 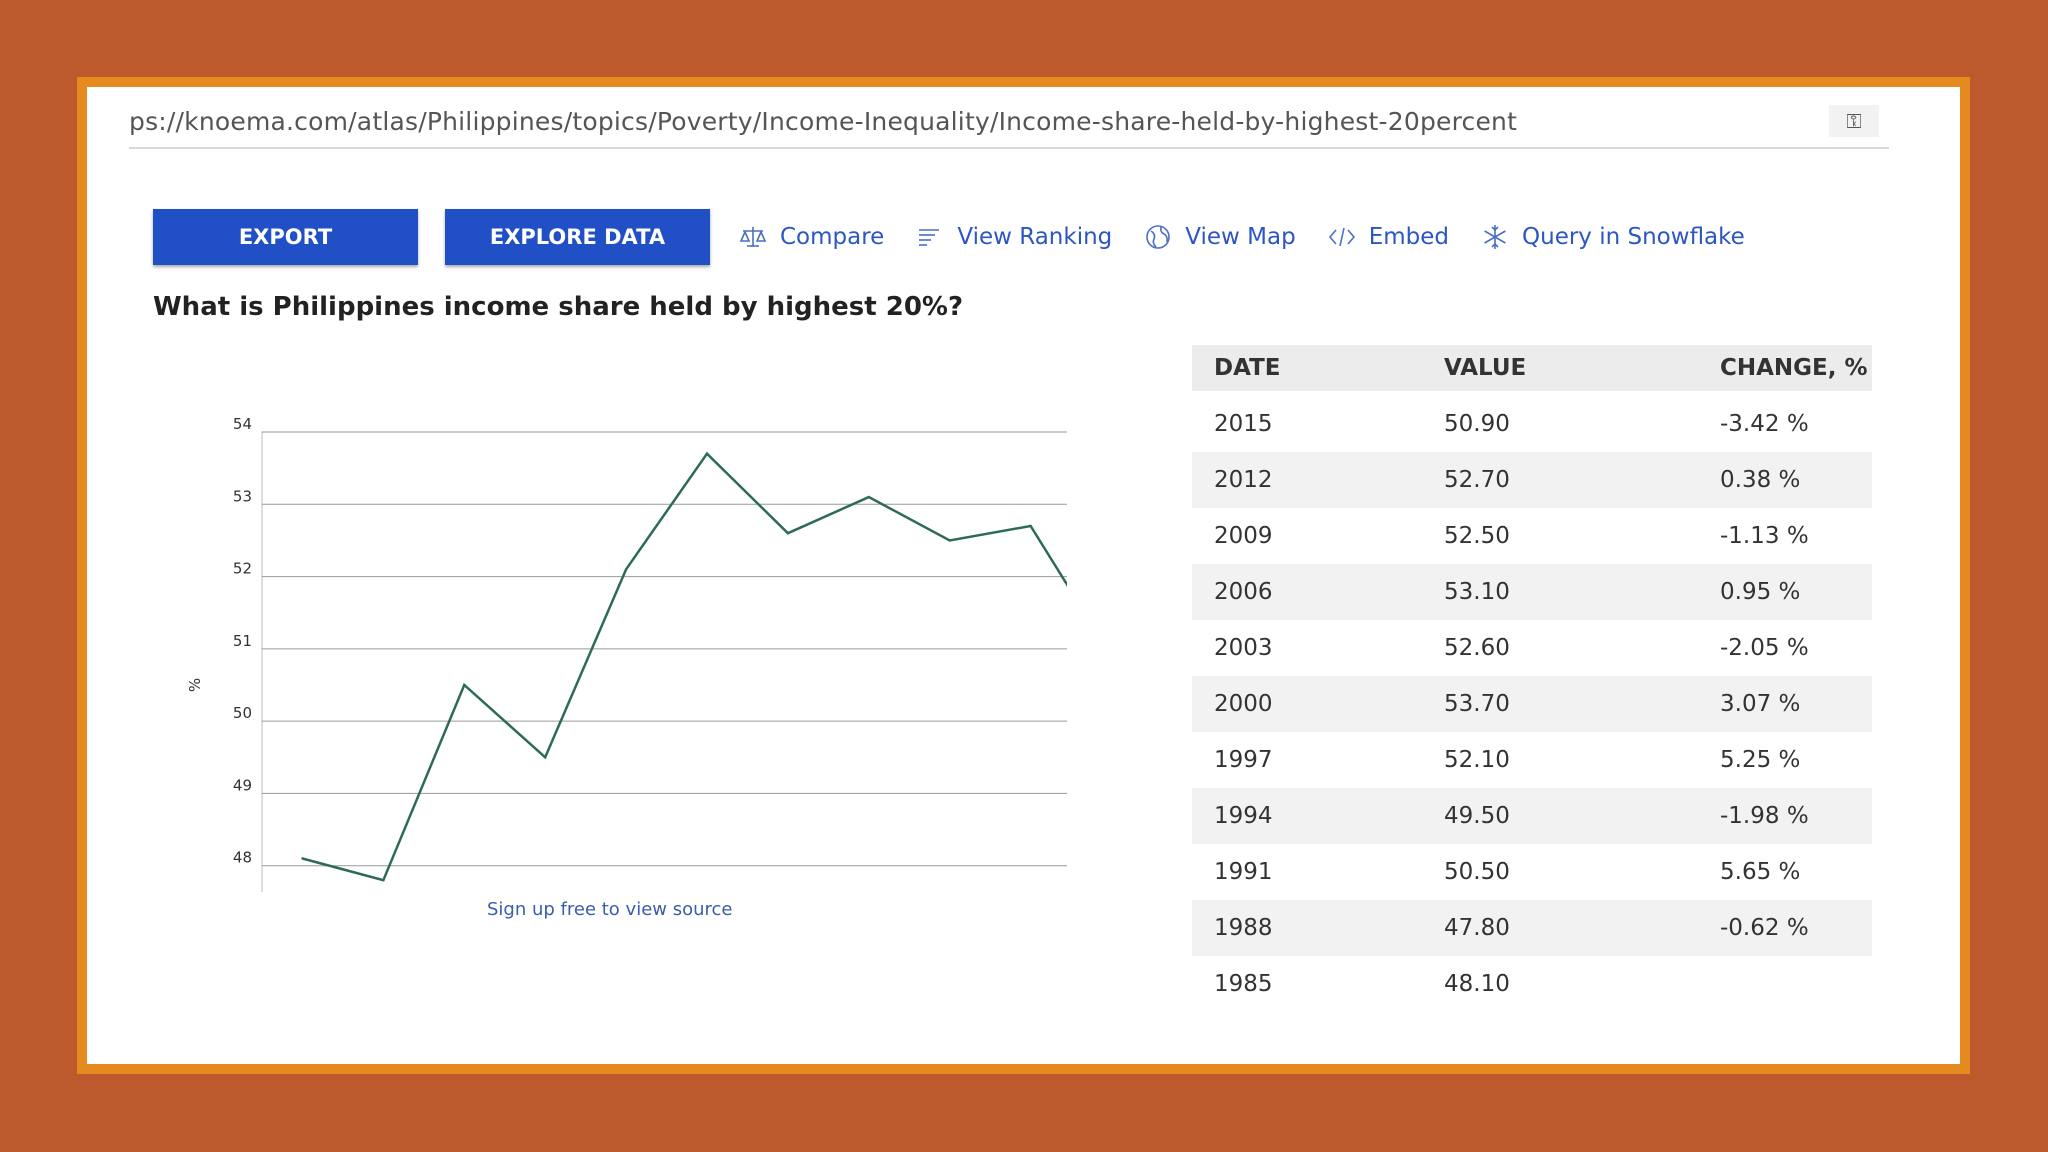 What do you see at coordinates (1477, 592) in the screenshot?
I see `table-cell: 53.10` at bounding box center [1477, 592].